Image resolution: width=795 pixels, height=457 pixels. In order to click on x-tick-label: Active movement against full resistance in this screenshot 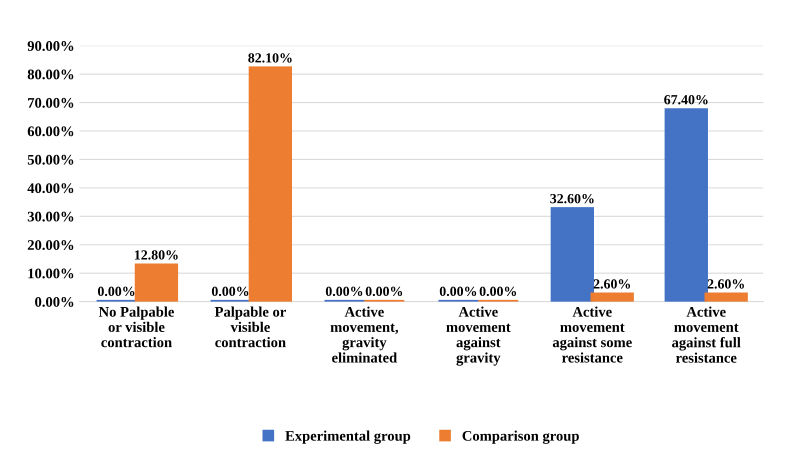, I will do `click(706, 334)`.